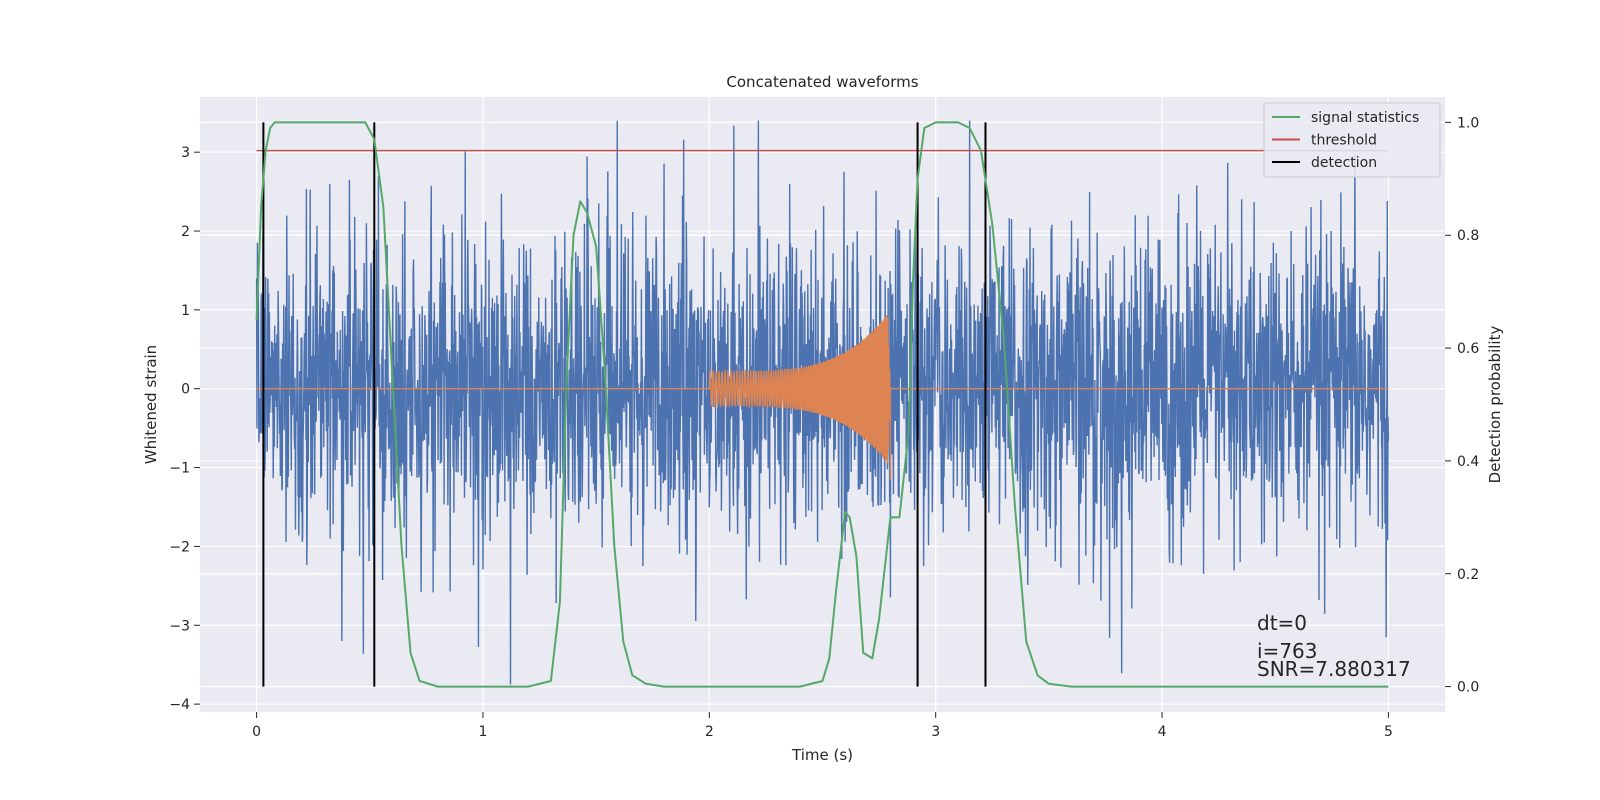 This screenshot has height=800, width=1600. Describe the element at coordinates (822, 755) in the screenshot. I see `x-axis-label: Time (s)` at that location.